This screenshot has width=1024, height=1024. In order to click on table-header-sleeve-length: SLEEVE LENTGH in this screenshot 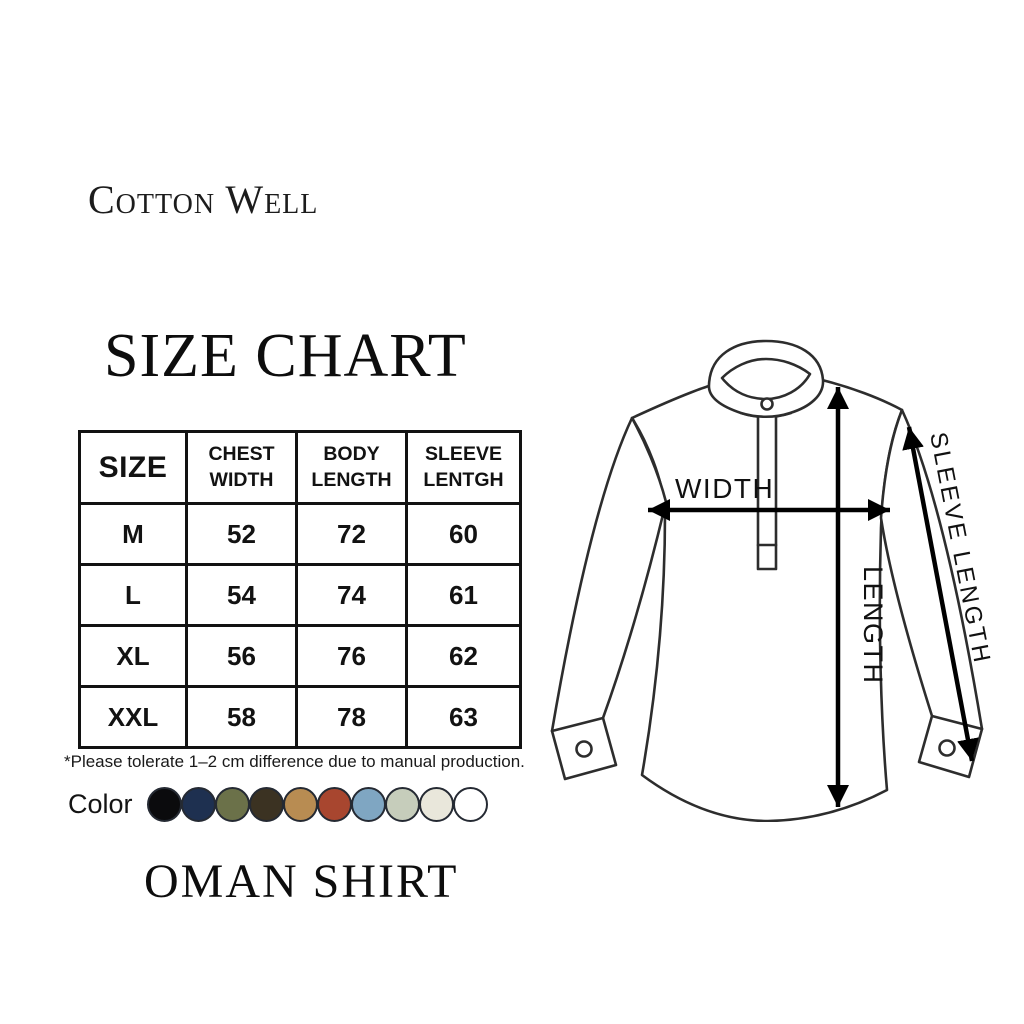, I will do `click(463, 467)`.